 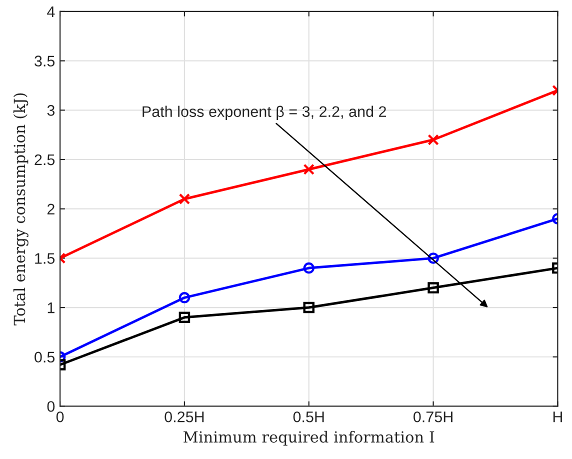 What do you see at coordinates (557, 417) in the screenshot?
I see `x-tick-label: H` at bounding box center [557, 417].